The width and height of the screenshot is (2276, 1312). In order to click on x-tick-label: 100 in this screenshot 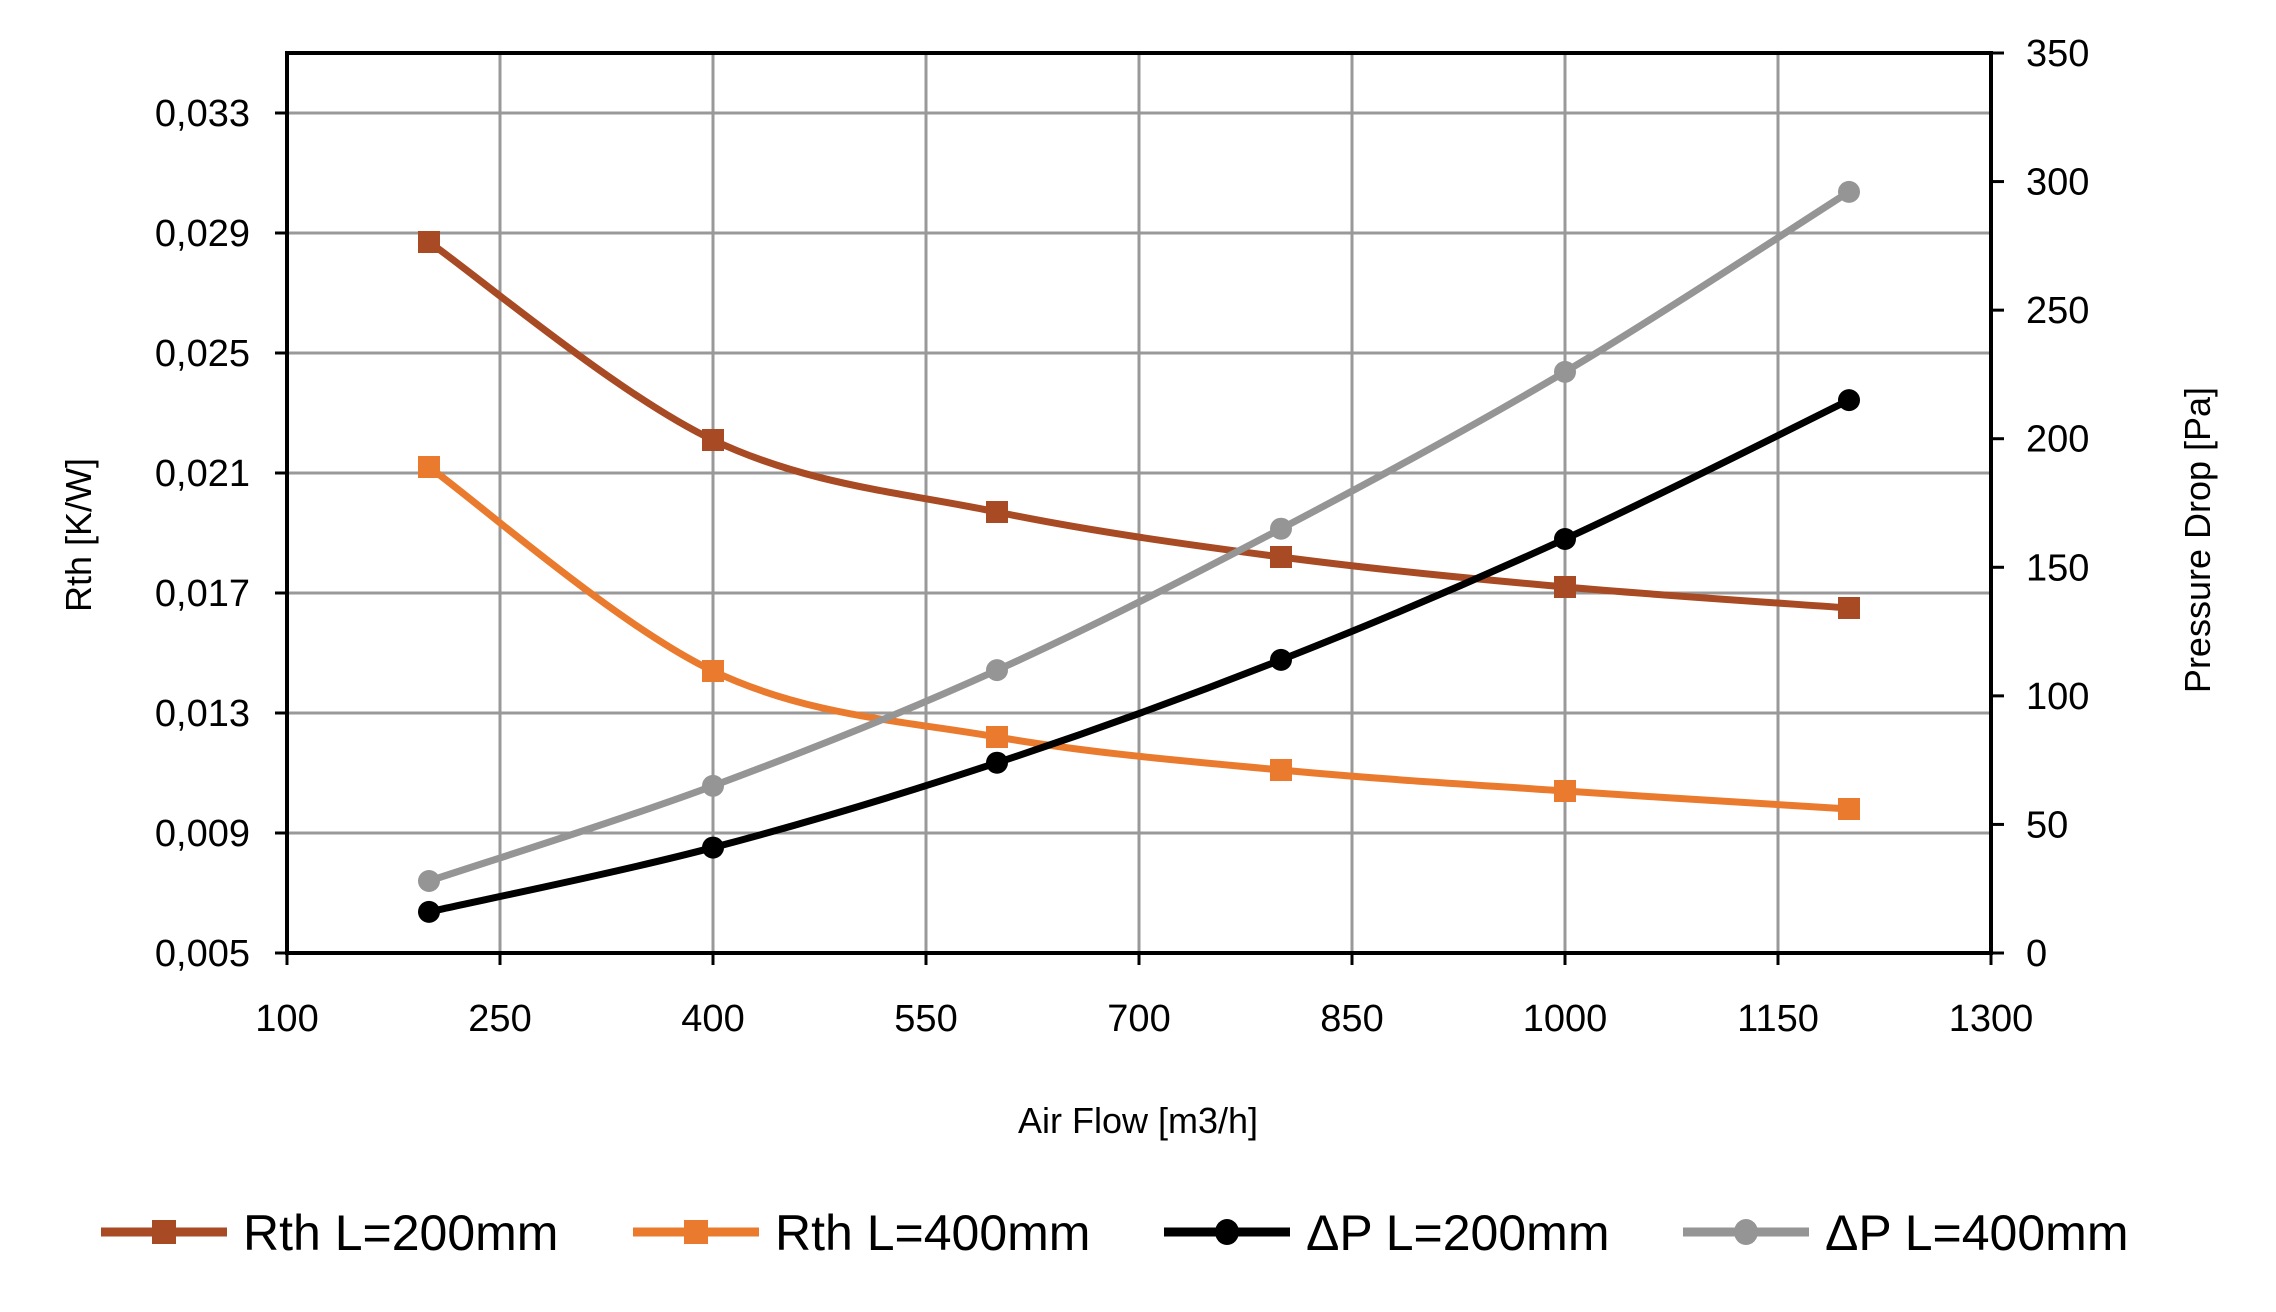, I will do `click(286, 1019)`.